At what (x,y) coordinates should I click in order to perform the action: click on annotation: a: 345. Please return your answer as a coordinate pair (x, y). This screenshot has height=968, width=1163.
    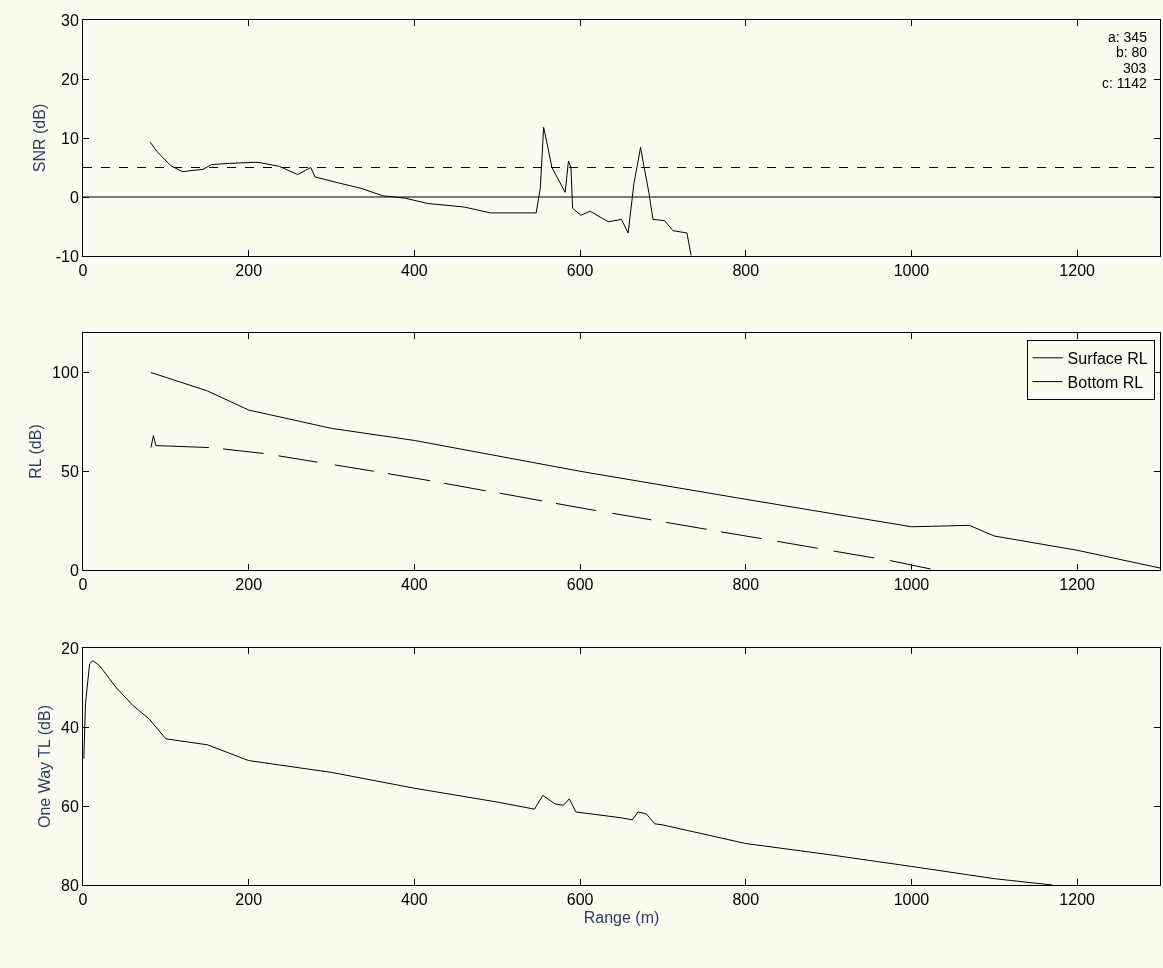
    Looking at the image, I should click on (1128, 37).